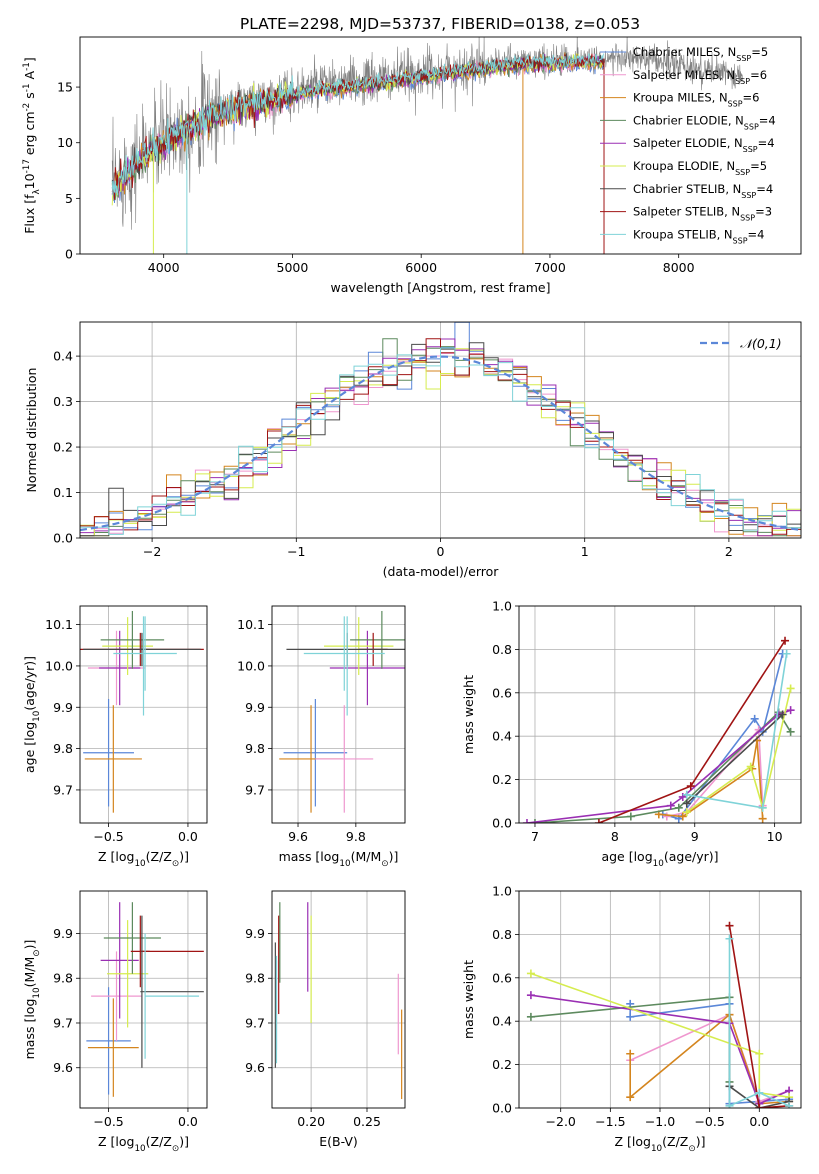  Describe the element at coordinates (696, 100) in the screenshot. I see `legend-label: Kroupa MILES, NSSP=6` at that location.